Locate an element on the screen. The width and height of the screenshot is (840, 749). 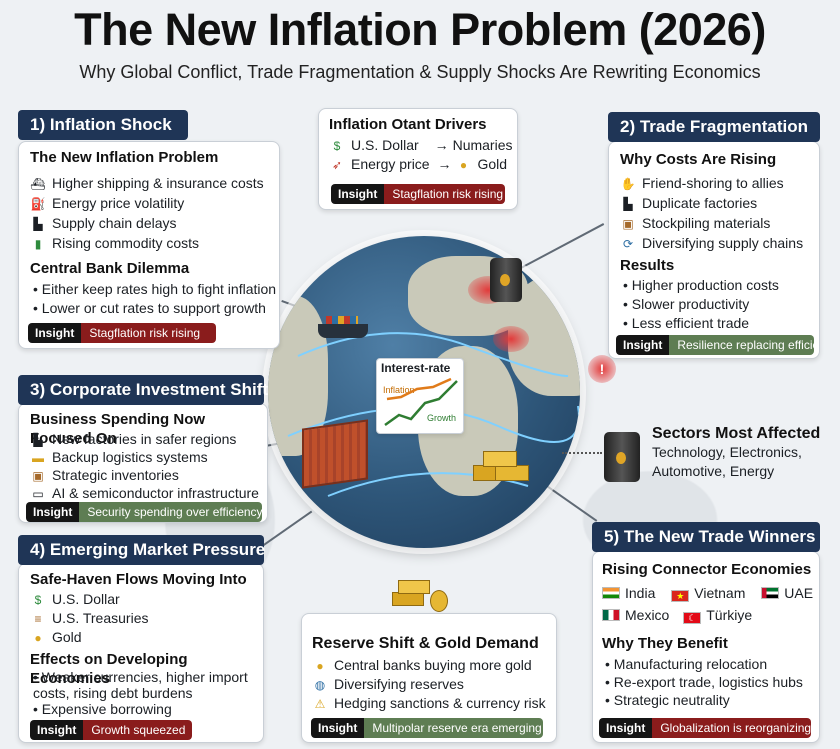
section-header: 2) Trade Fragmentation is located at coordinates (714, 127).